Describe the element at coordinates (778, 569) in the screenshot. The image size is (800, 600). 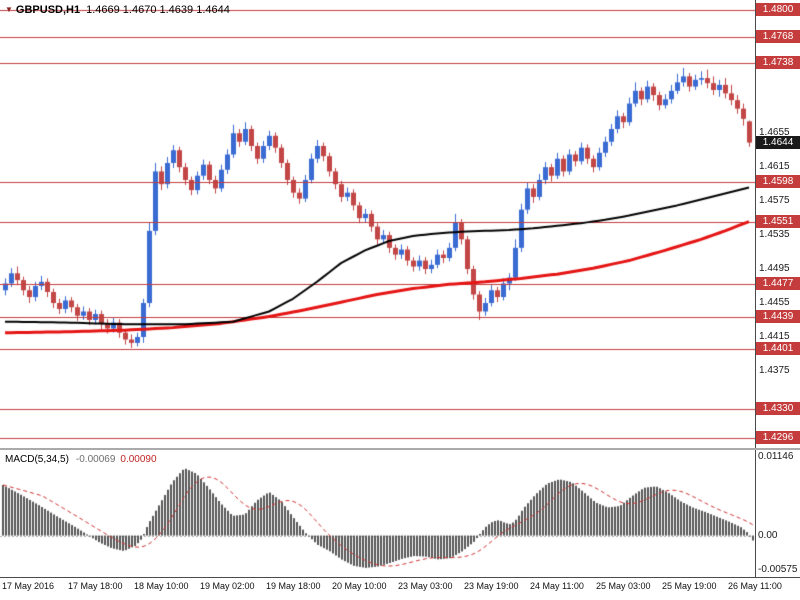
I see `macd-scale-label: -0.00575` at that location.